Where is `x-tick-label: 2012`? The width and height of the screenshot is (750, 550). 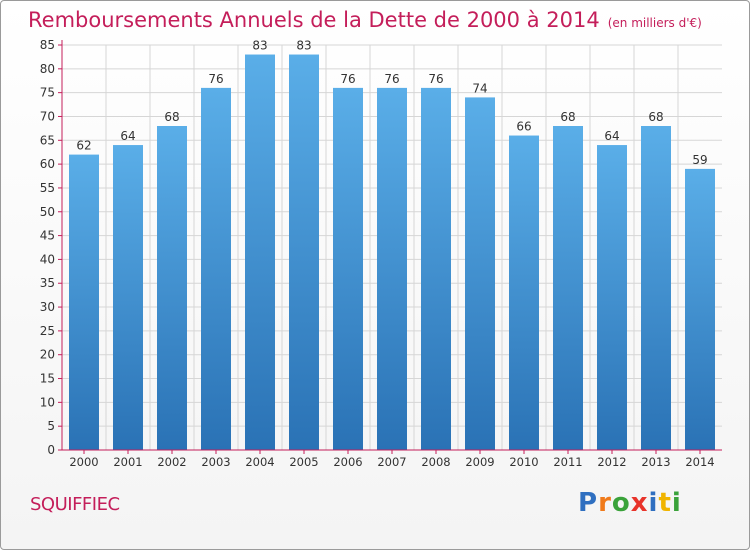 x-tick-label: 2012 is located at coordinates (611, 462).